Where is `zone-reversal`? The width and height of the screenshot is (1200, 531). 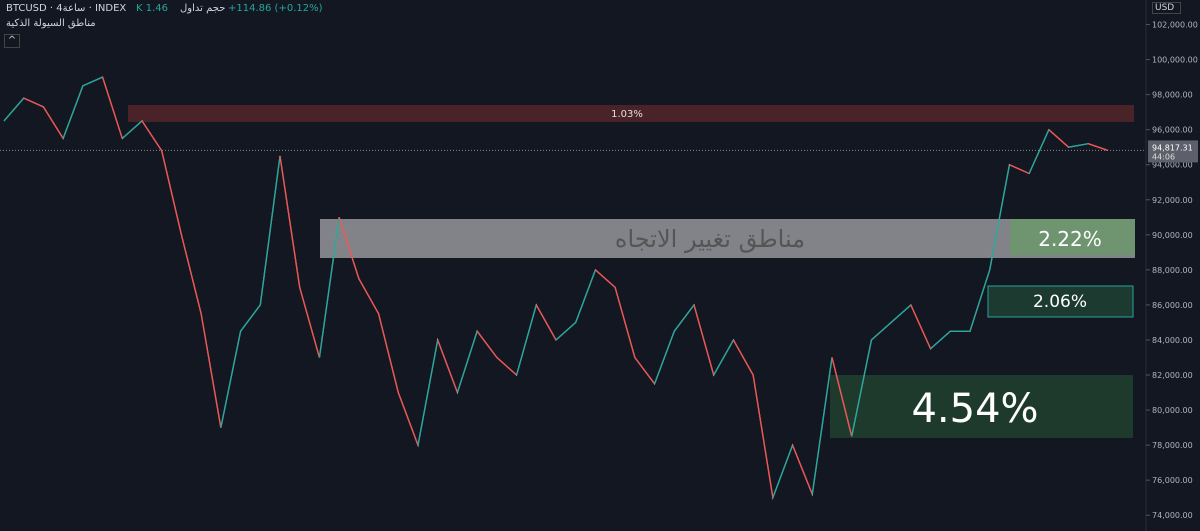 zone-reversal is located at coordinates (727, 238).